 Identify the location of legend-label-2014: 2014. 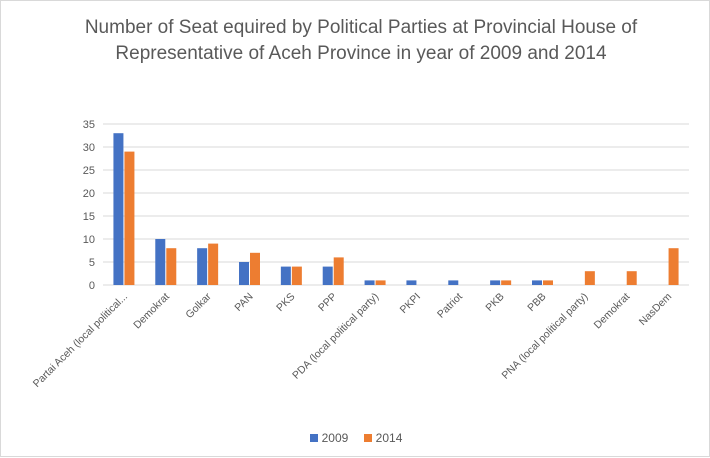
(389, 438).